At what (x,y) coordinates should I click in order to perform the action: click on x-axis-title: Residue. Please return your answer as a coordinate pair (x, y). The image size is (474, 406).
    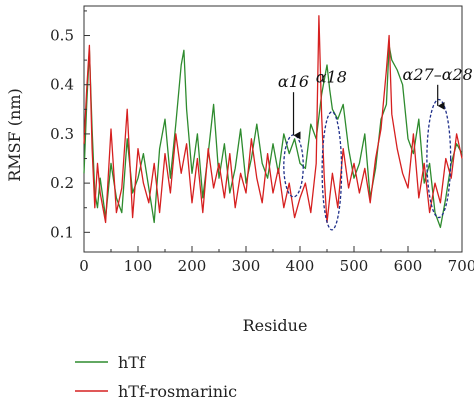
    Looking at the image, I should click on (275, 325).